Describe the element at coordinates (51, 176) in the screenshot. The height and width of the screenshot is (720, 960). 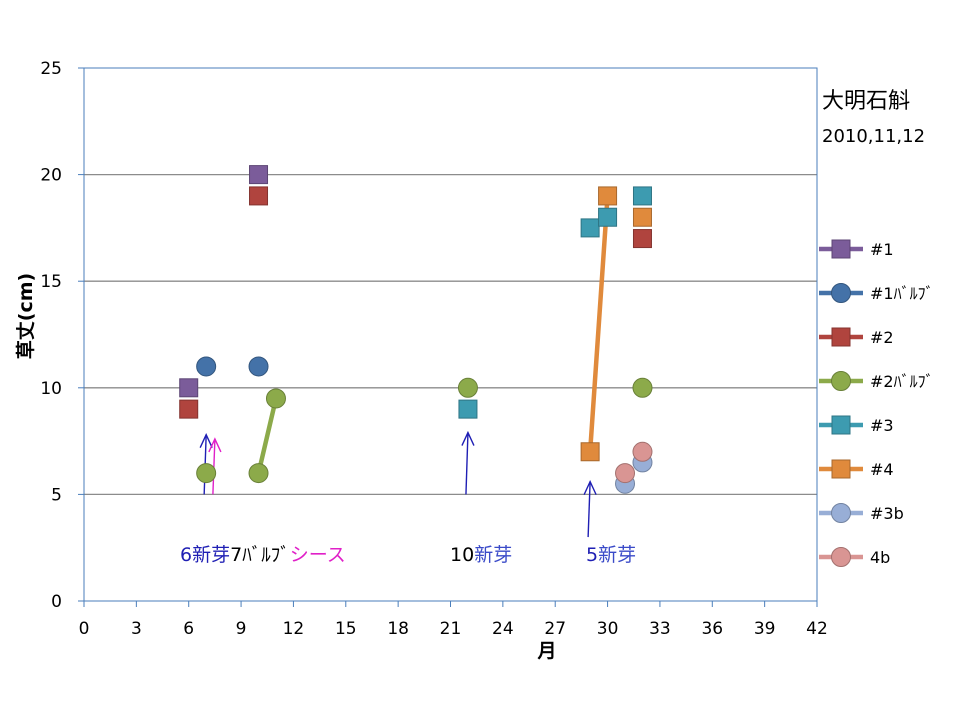
I see `y-tick-label: 20` at that location.